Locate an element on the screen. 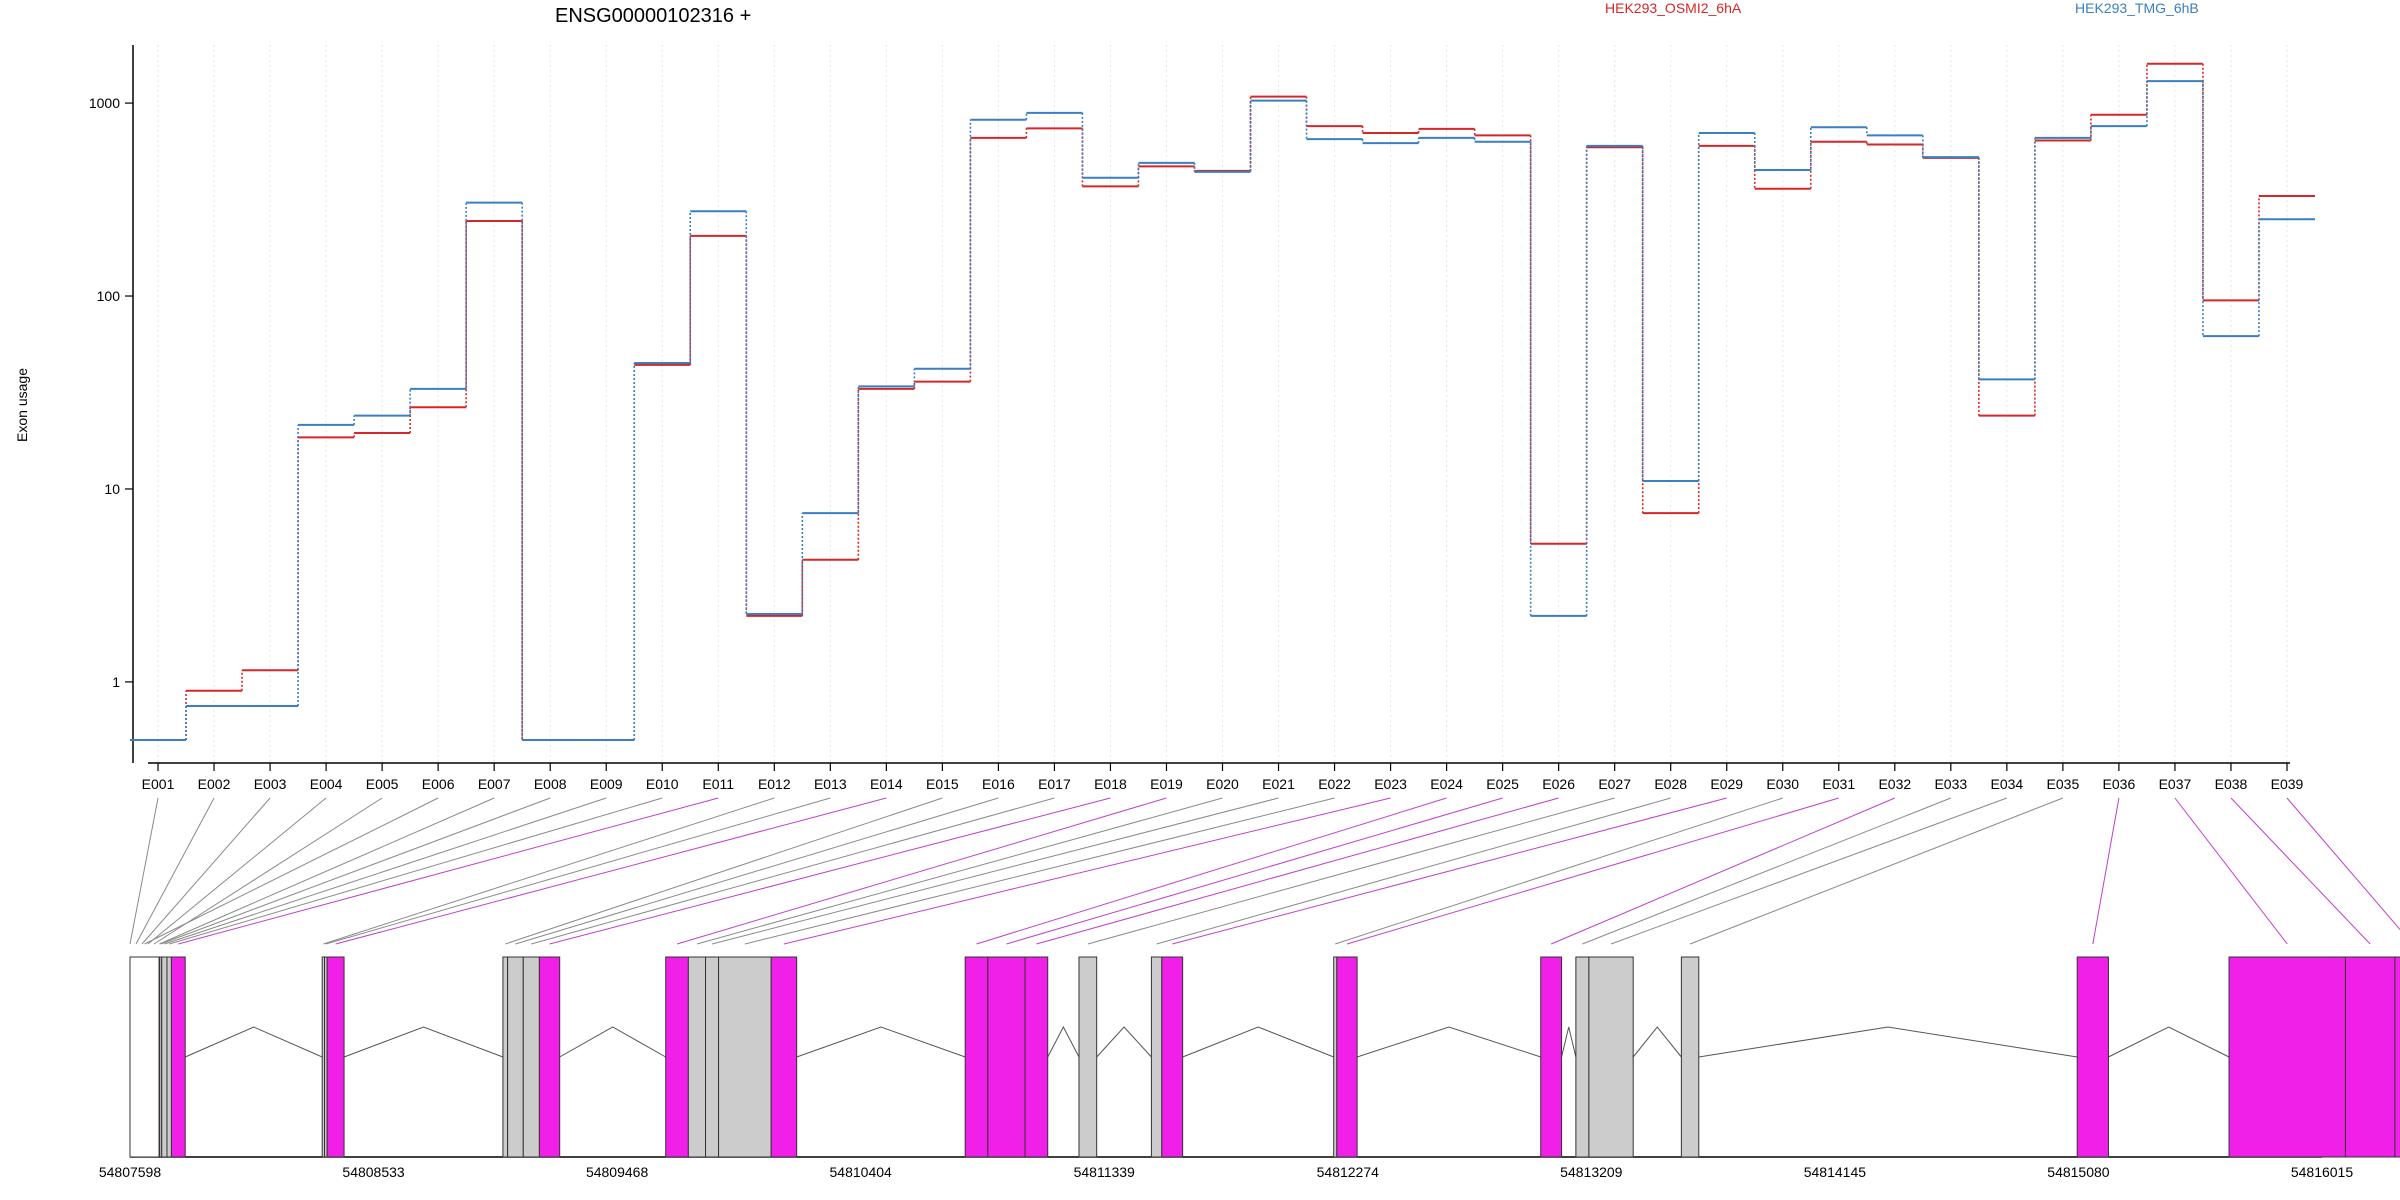  connector-E001 is located at coordinates (144, 871).